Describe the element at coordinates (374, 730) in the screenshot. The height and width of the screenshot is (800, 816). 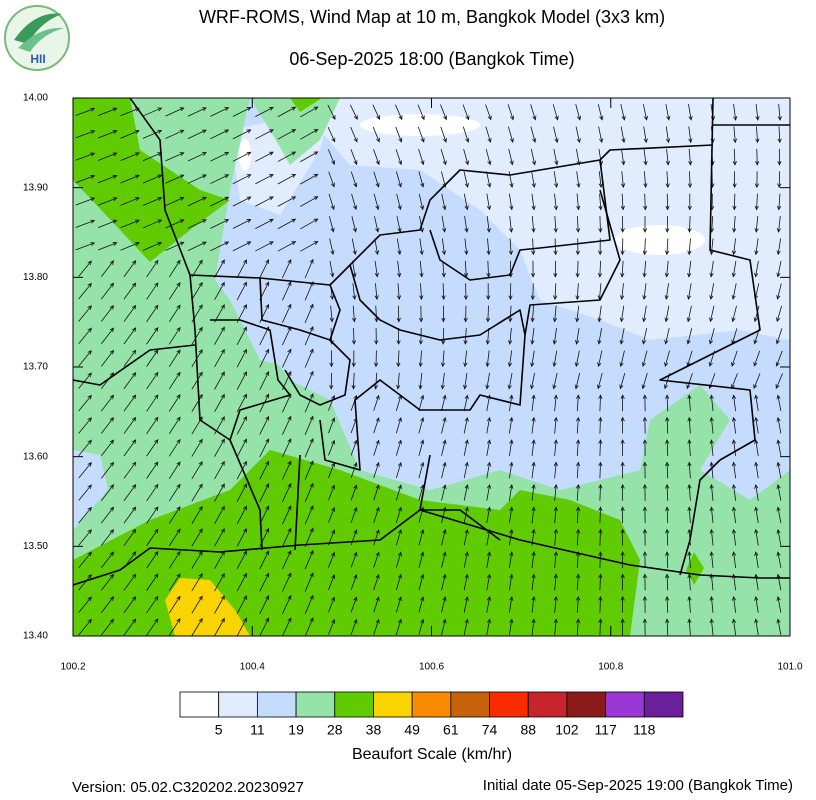
I see `legend-label: 38` at that location.